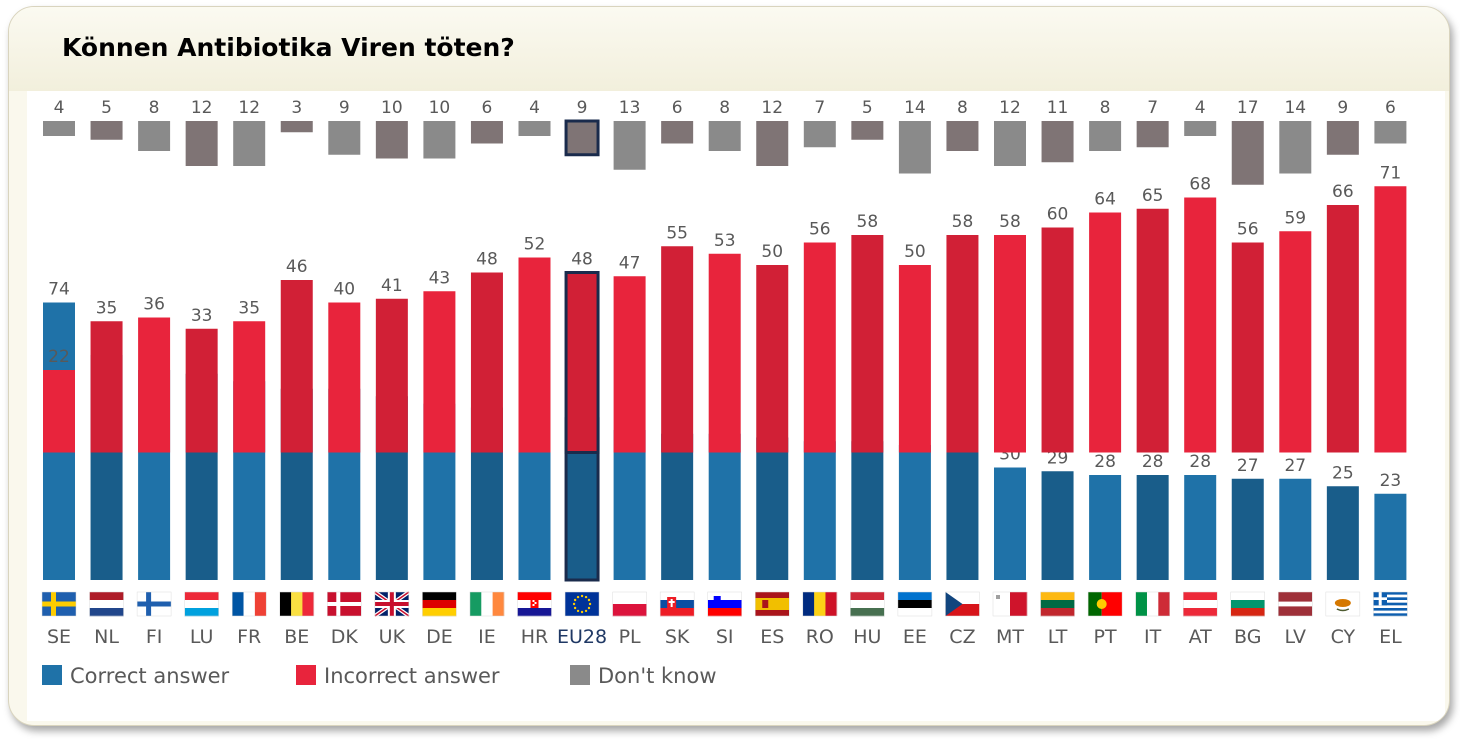 This screenshot has width=1460, height=739. Describe the element at coordinates (344, 373) in the screenshot. I see `bar-group-dk: 51409DK` at that location.